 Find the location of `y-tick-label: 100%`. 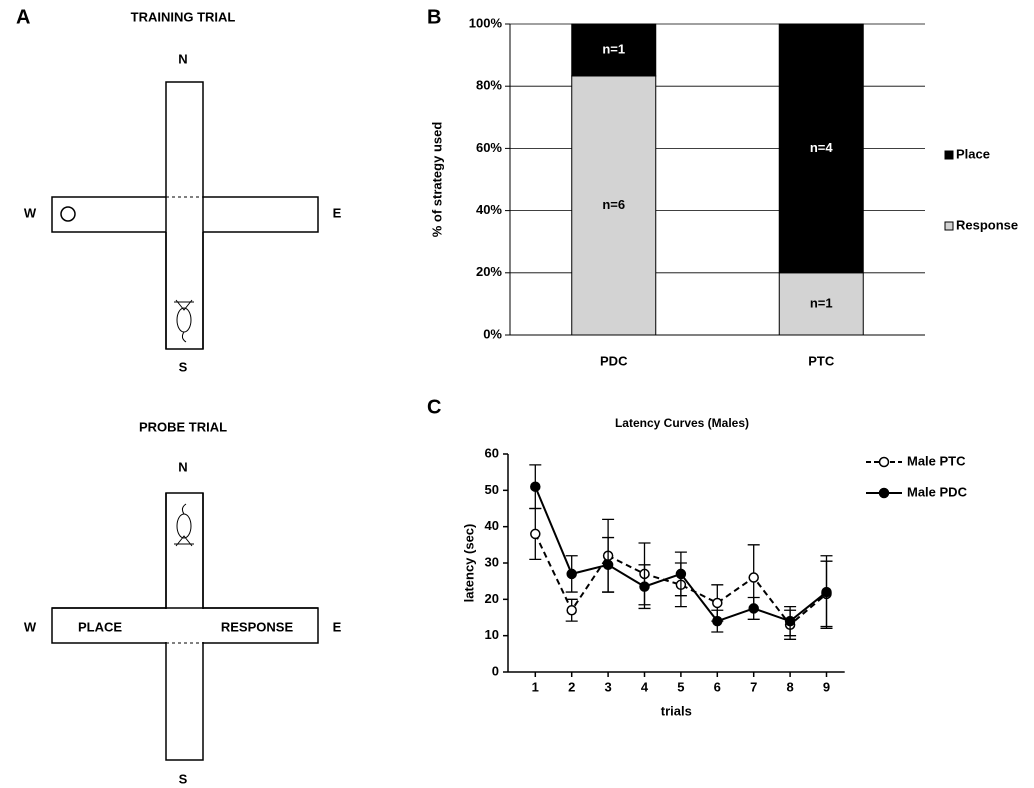

y-tick-label: 100% is located at coordinates (486, 22).